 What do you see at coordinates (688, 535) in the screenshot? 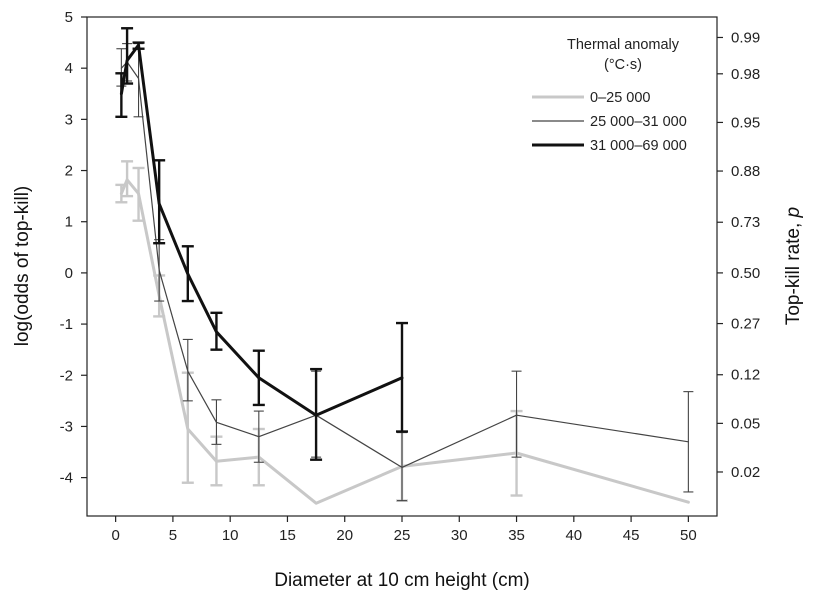
I see `x-tick-label: 50` at bounding box center [688, 535].